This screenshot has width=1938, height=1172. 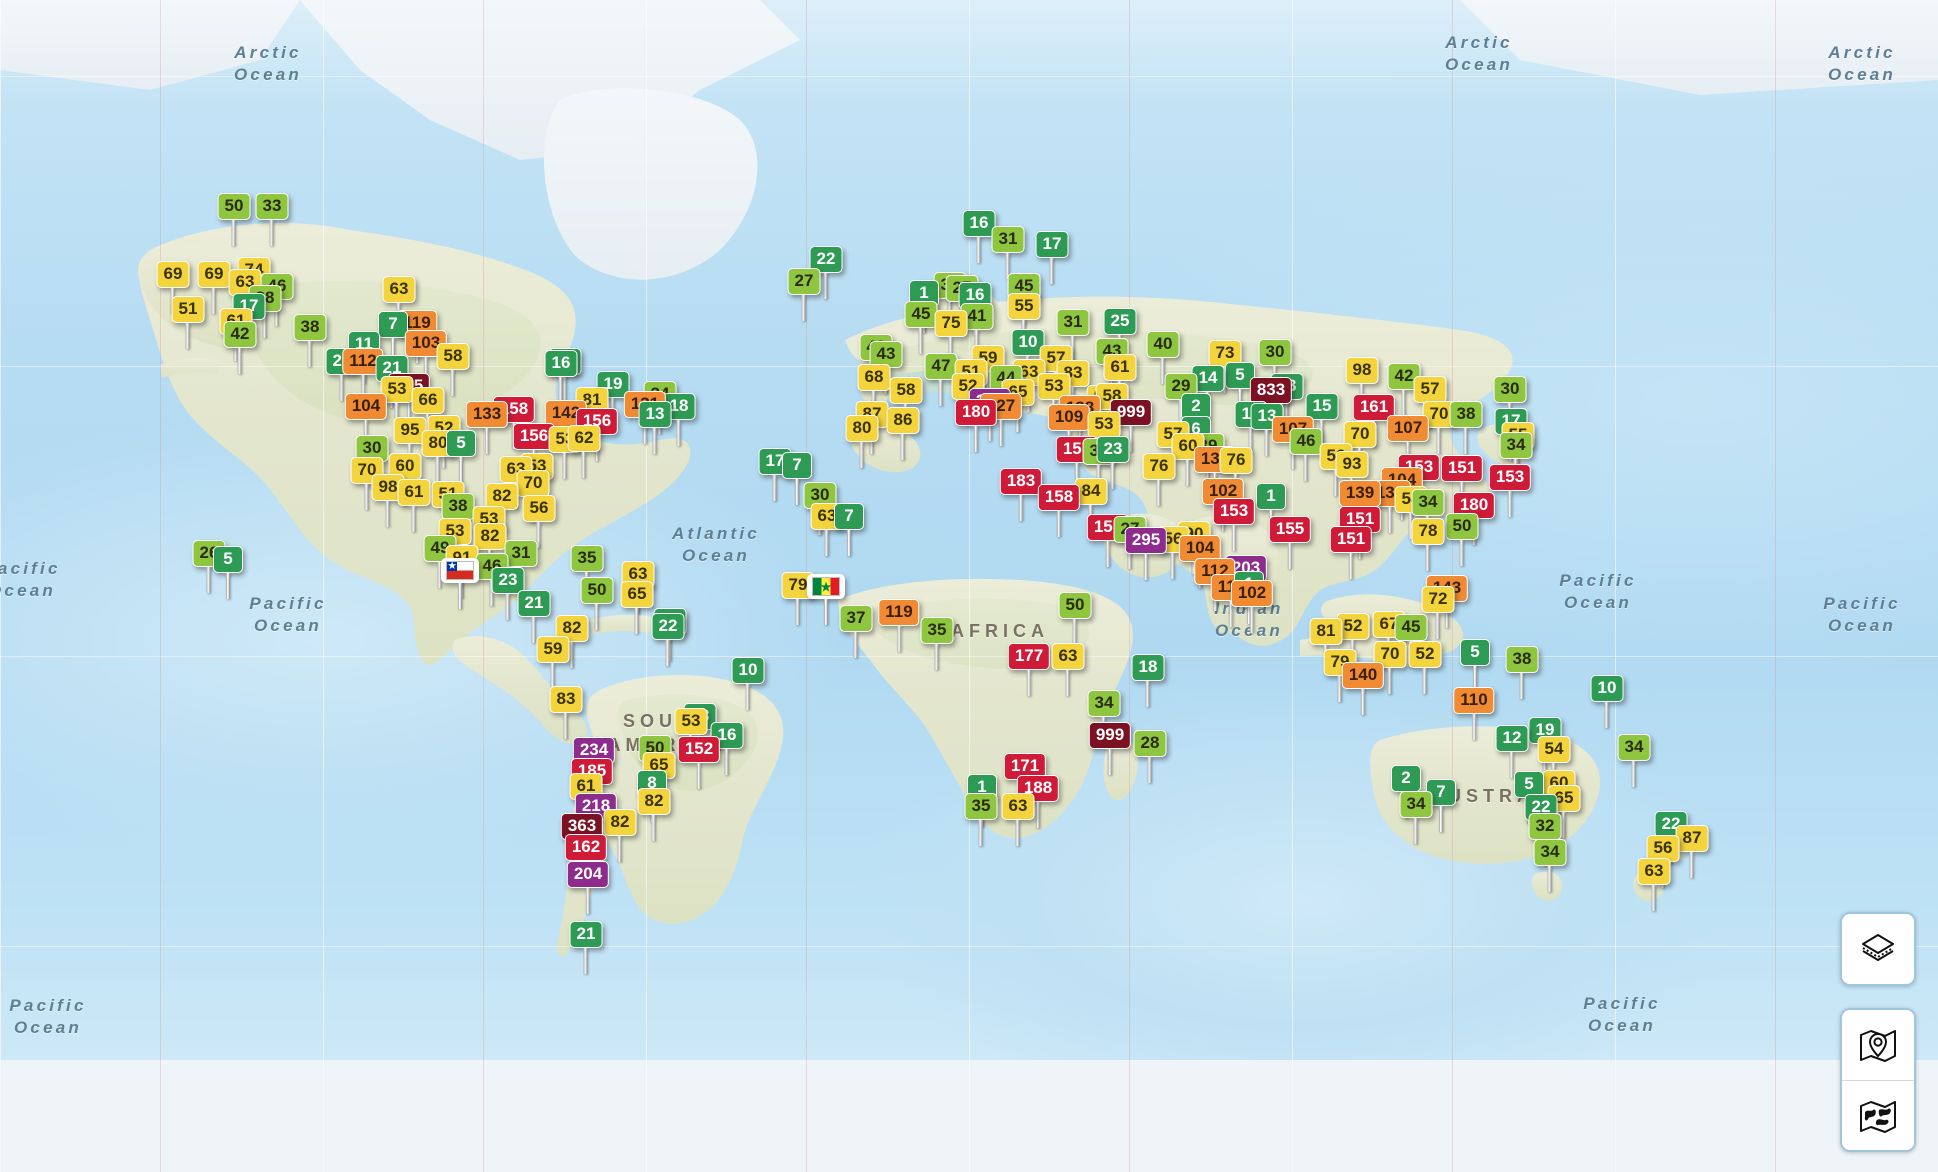 I want to click on aqi-marker: 152, so click(x=699, y=762).